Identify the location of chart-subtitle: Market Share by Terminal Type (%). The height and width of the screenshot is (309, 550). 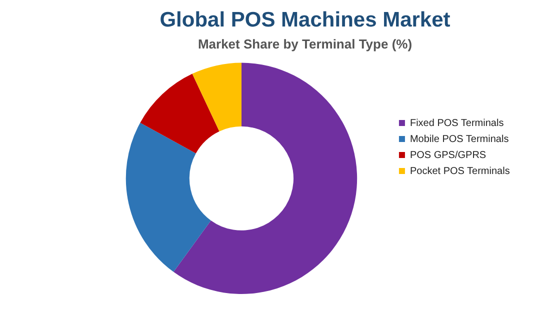
(305, 44).